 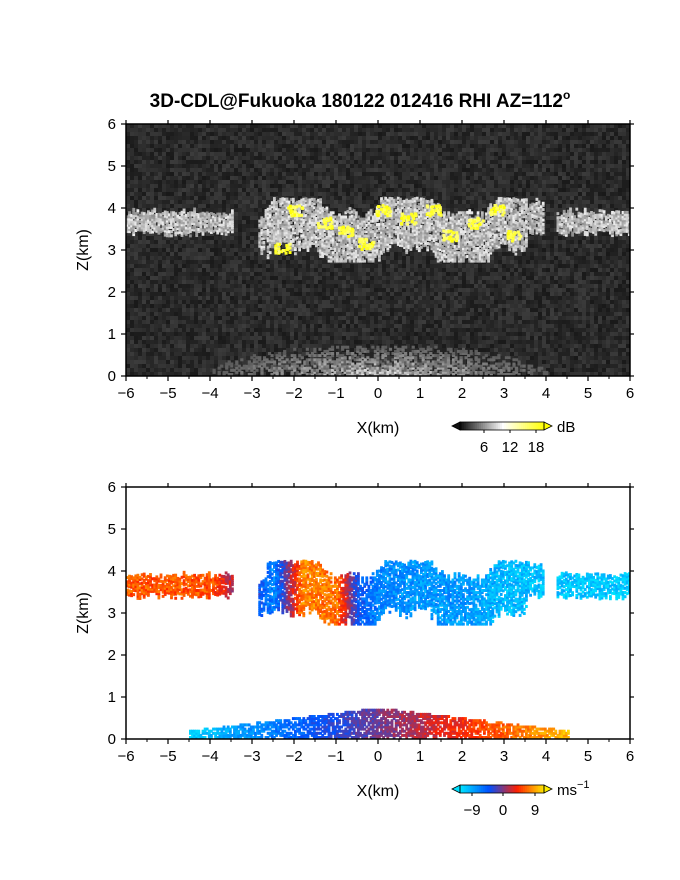 I want to click on colorbar: −9 0 9 ms−1, so click(x=520, y=799).